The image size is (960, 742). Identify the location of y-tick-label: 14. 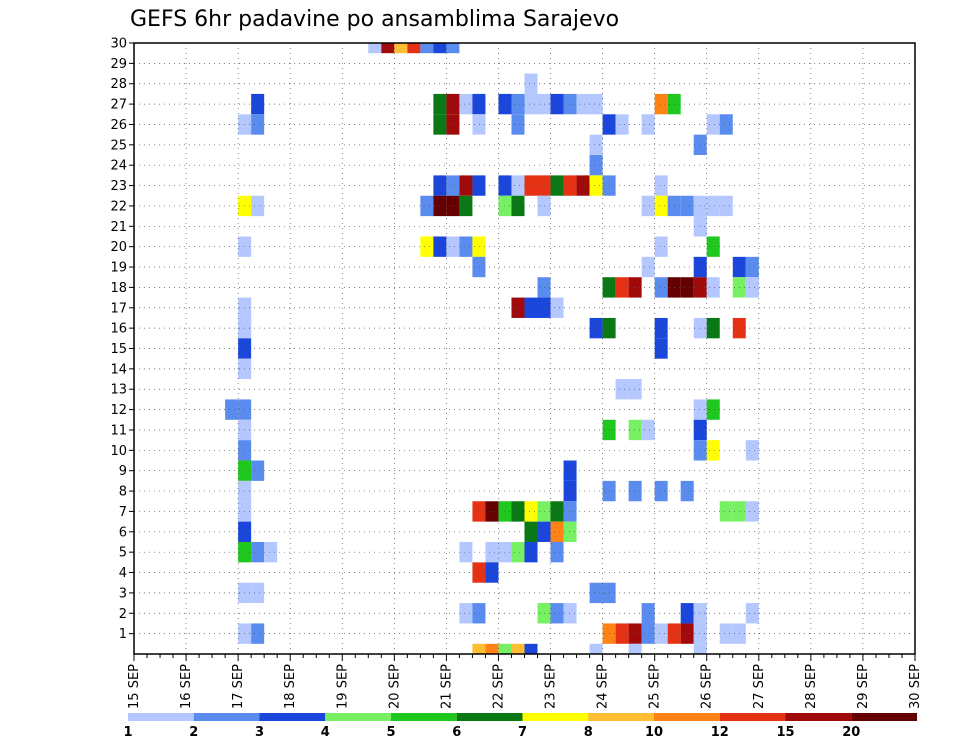
(118, 369).